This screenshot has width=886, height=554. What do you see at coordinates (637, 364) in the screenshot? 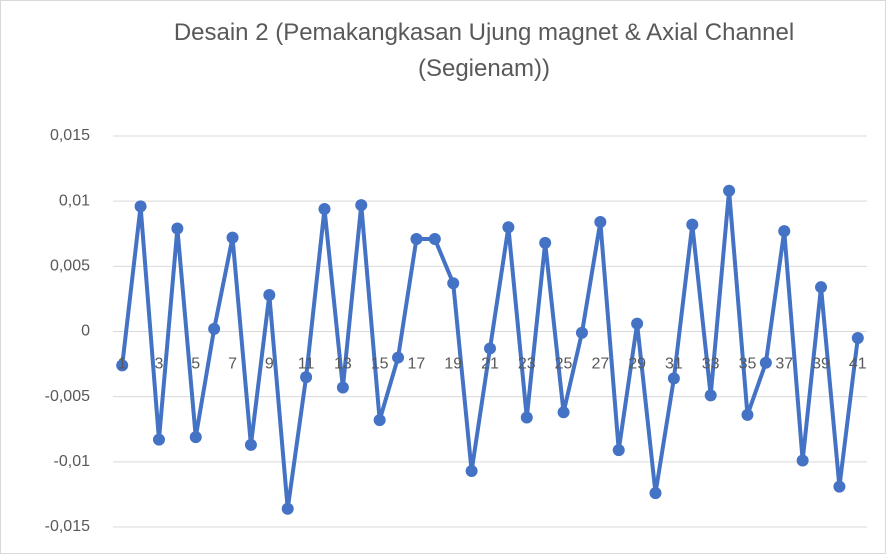
I see `x-tick-label: 29` at bounding box center [637, 364].